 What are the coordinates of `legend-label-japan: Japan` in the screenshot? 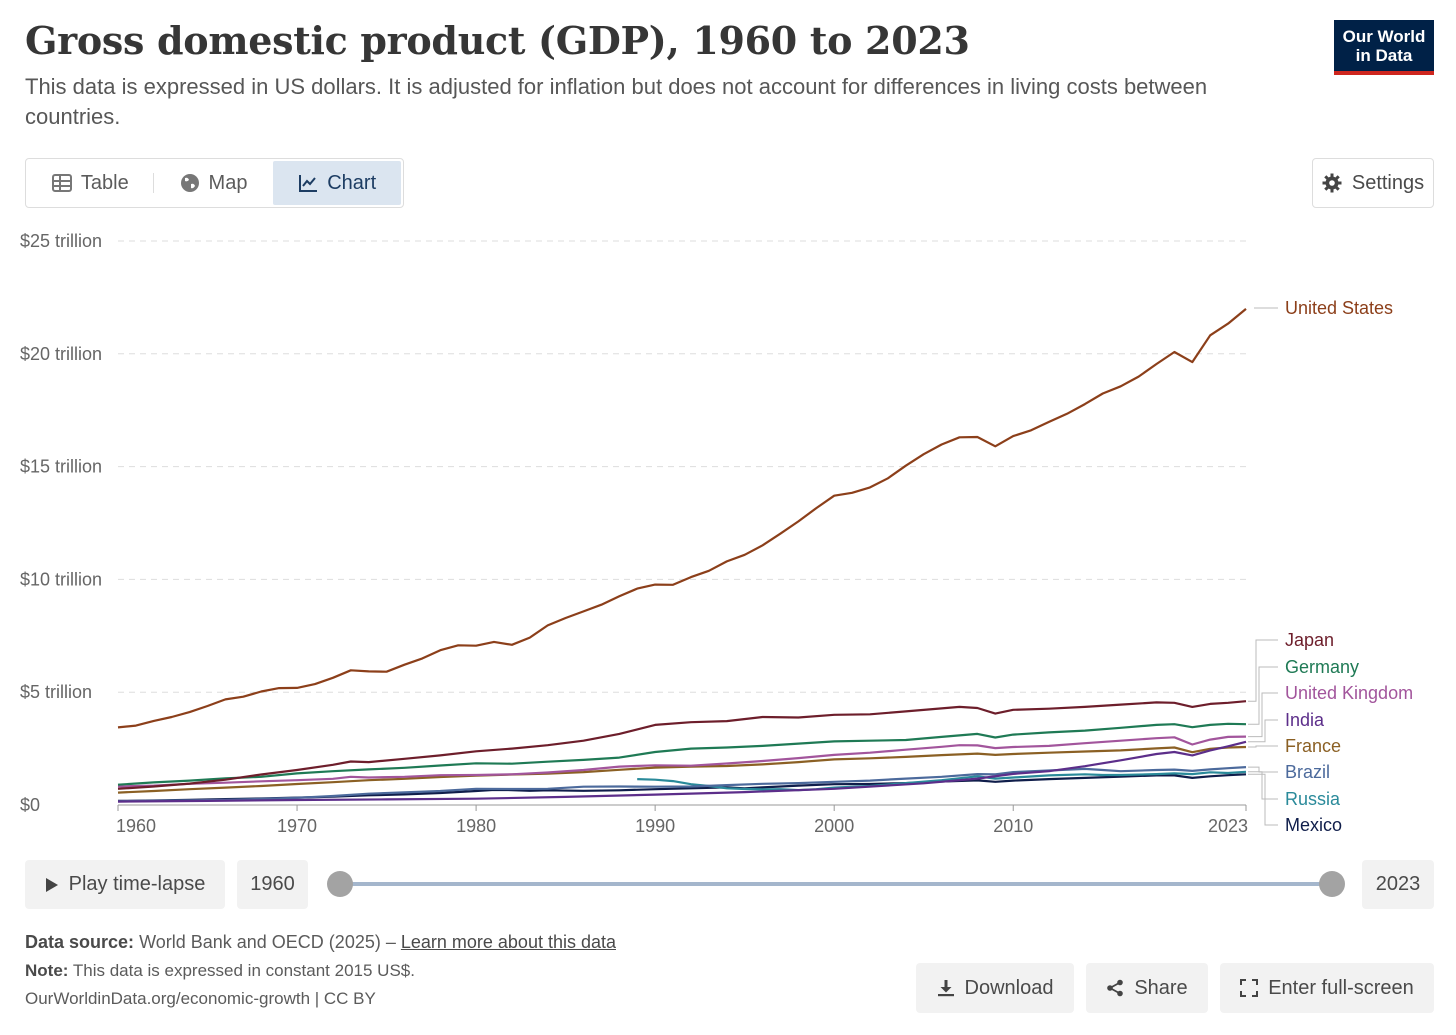 It's located at (1309, 640).